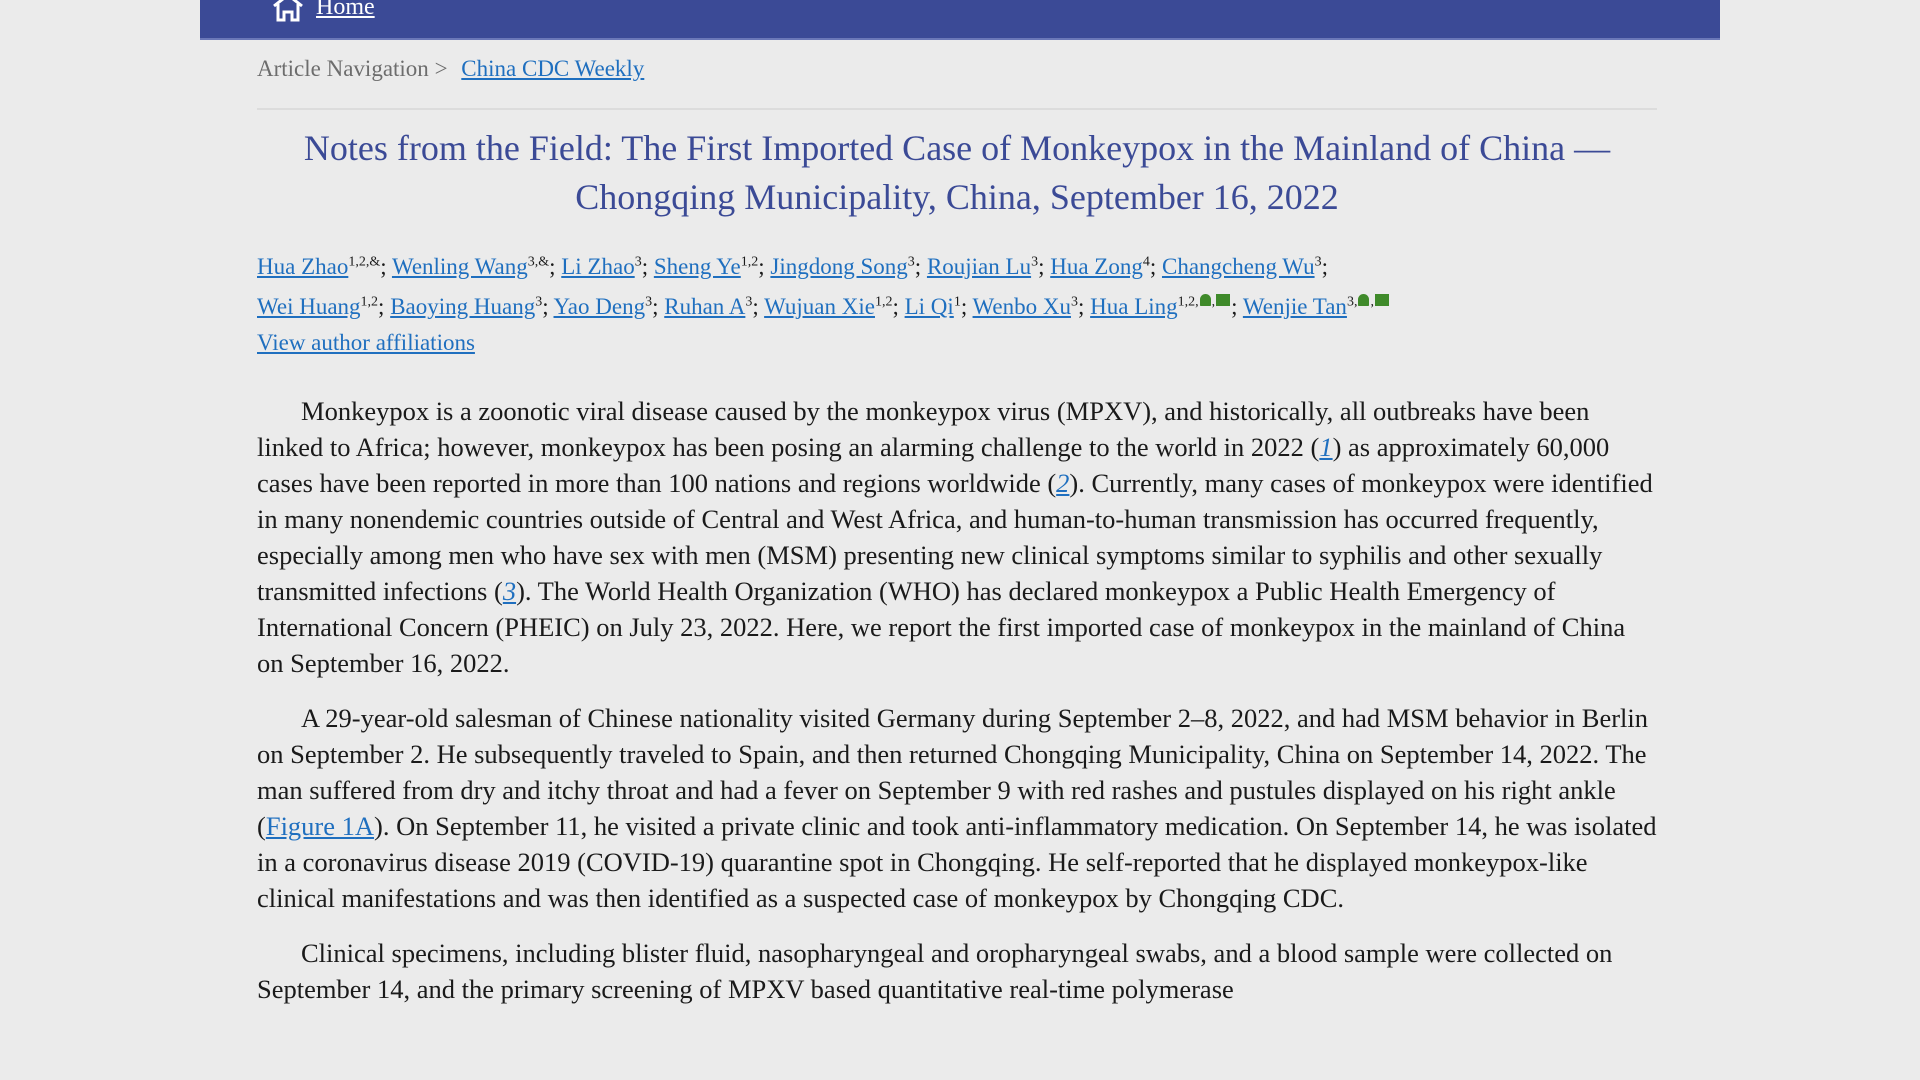  I want to click on reference-link: 3, so click(509, 591).